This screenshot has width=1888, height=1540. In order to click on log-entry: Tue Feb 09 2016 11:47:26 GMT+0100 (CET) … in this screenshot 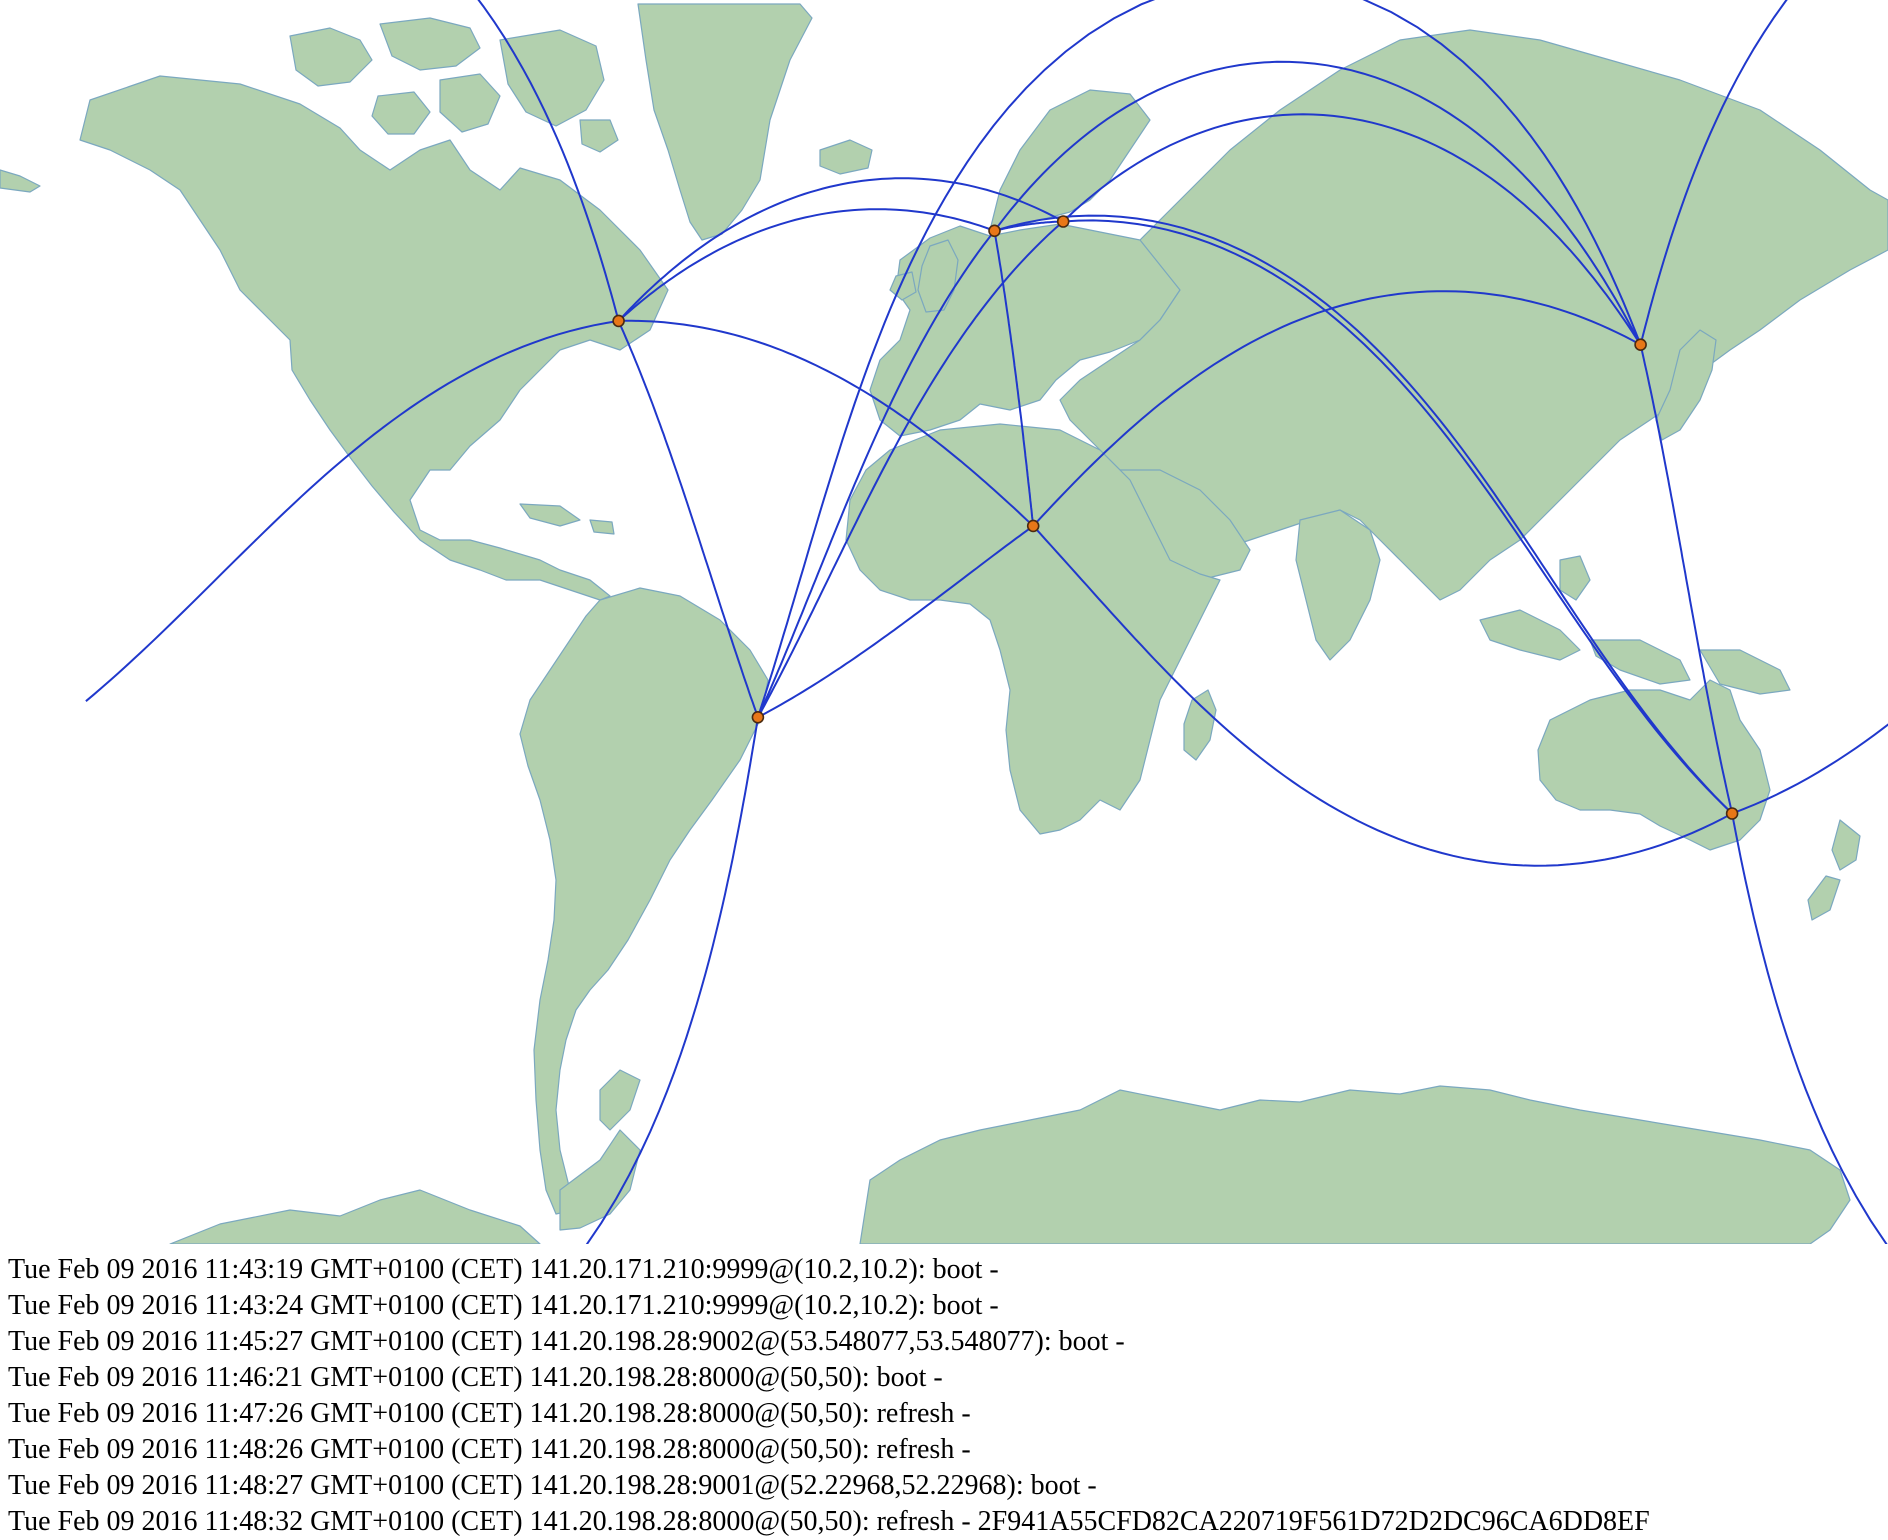, I will do `click(948, 1414)`.